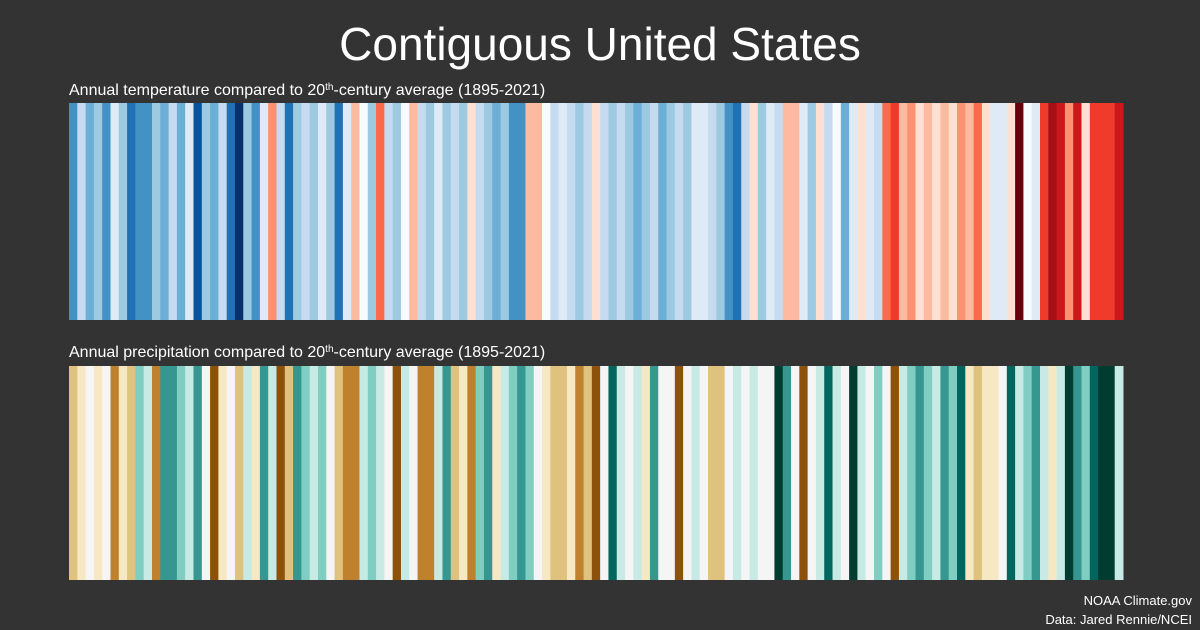 The height and width of the screenshot is (630, 1200). Describe the element at coordinates (440, 90) in the screenshot. I see `subtitle-part: -century average (1895-2021)` at that location.